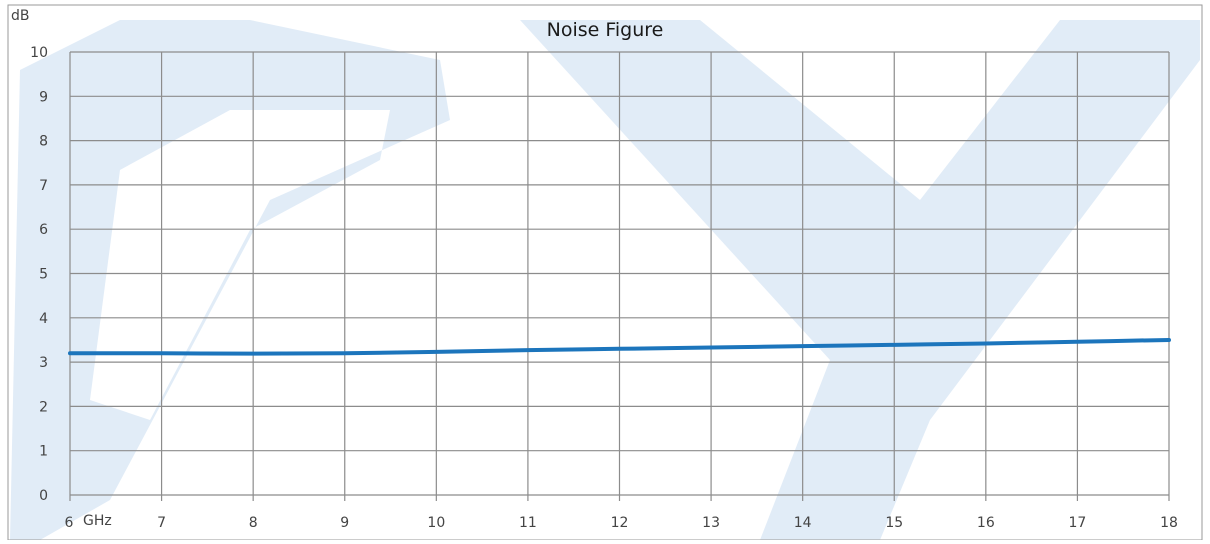  What do you see at coordinates (43, 275) in the screenshot?
I see `y-tick-label: 5` at bounding box center [43, 275].